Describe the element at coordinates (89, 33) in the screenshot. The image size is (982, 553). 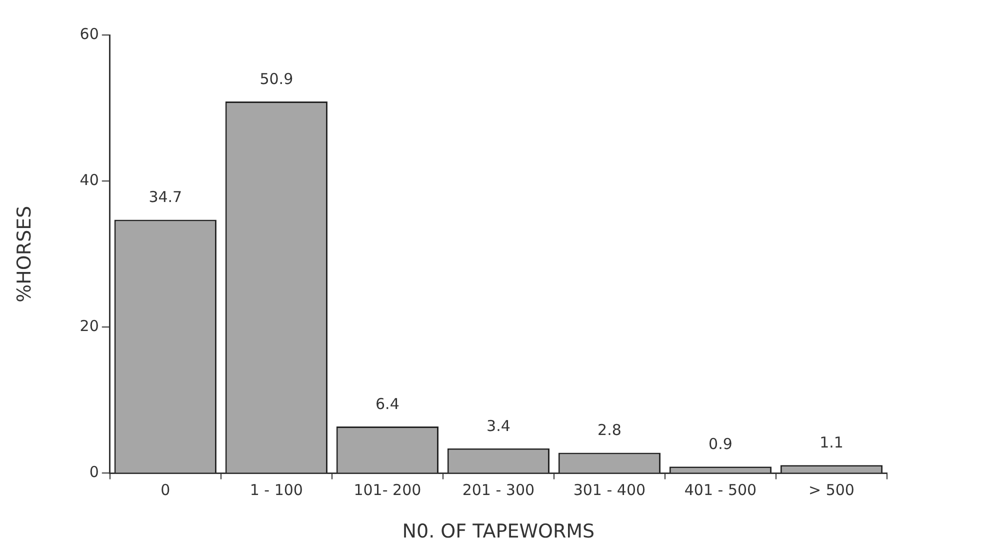
I see `y-tick-label: 60` at that location.